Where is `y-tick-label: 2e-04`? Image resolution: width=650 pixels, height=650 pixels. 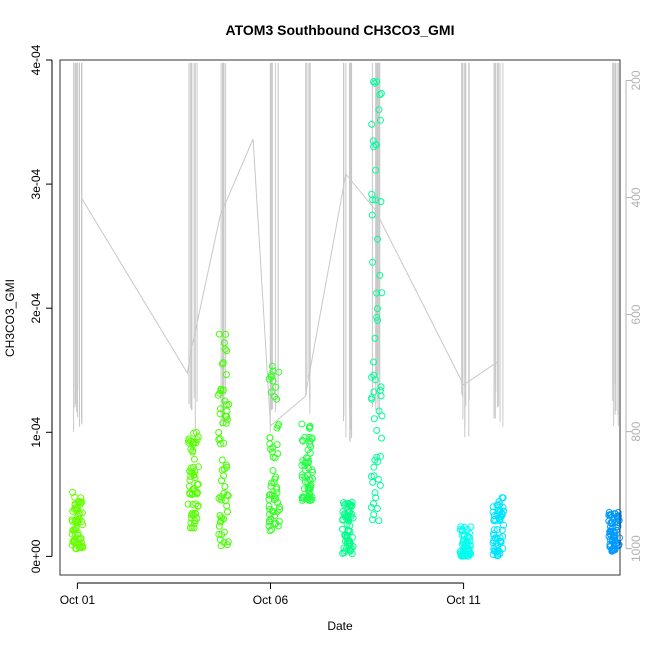
y-tick-label: 2e-04 is located at coordinates (36, 308).